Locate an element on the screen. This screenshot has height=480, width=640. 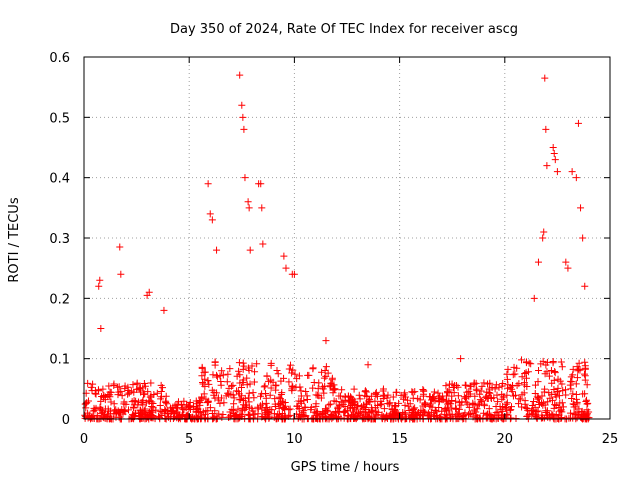
y-tick-label: 0.6 is located at coordinates (59, 58).